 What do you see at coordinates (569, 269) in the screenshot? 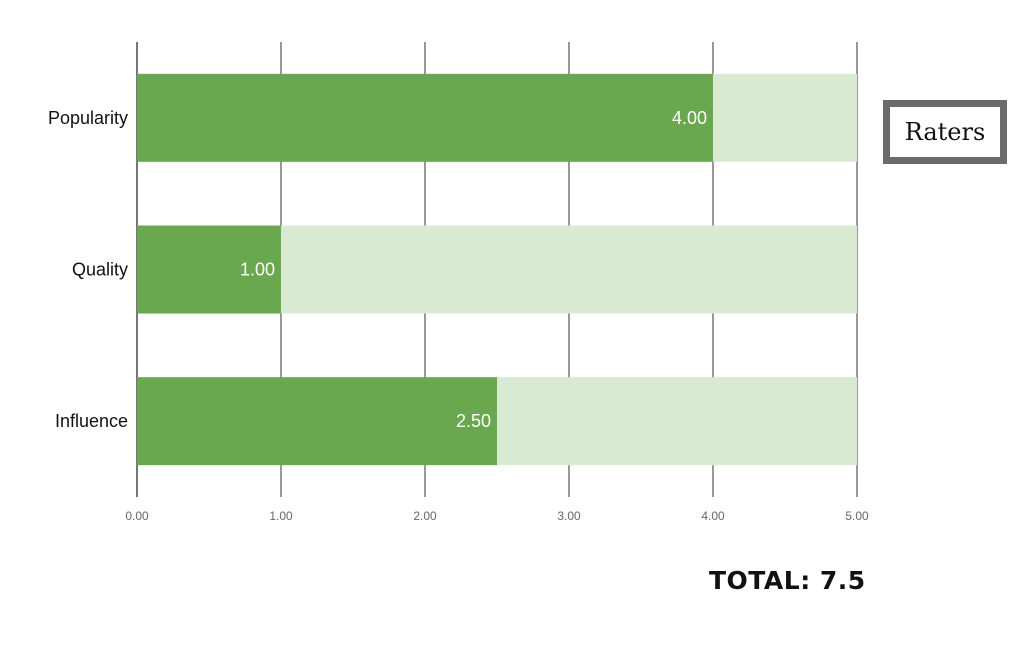
I see `bar-remainder-quality` at bounding box center [569, 269].